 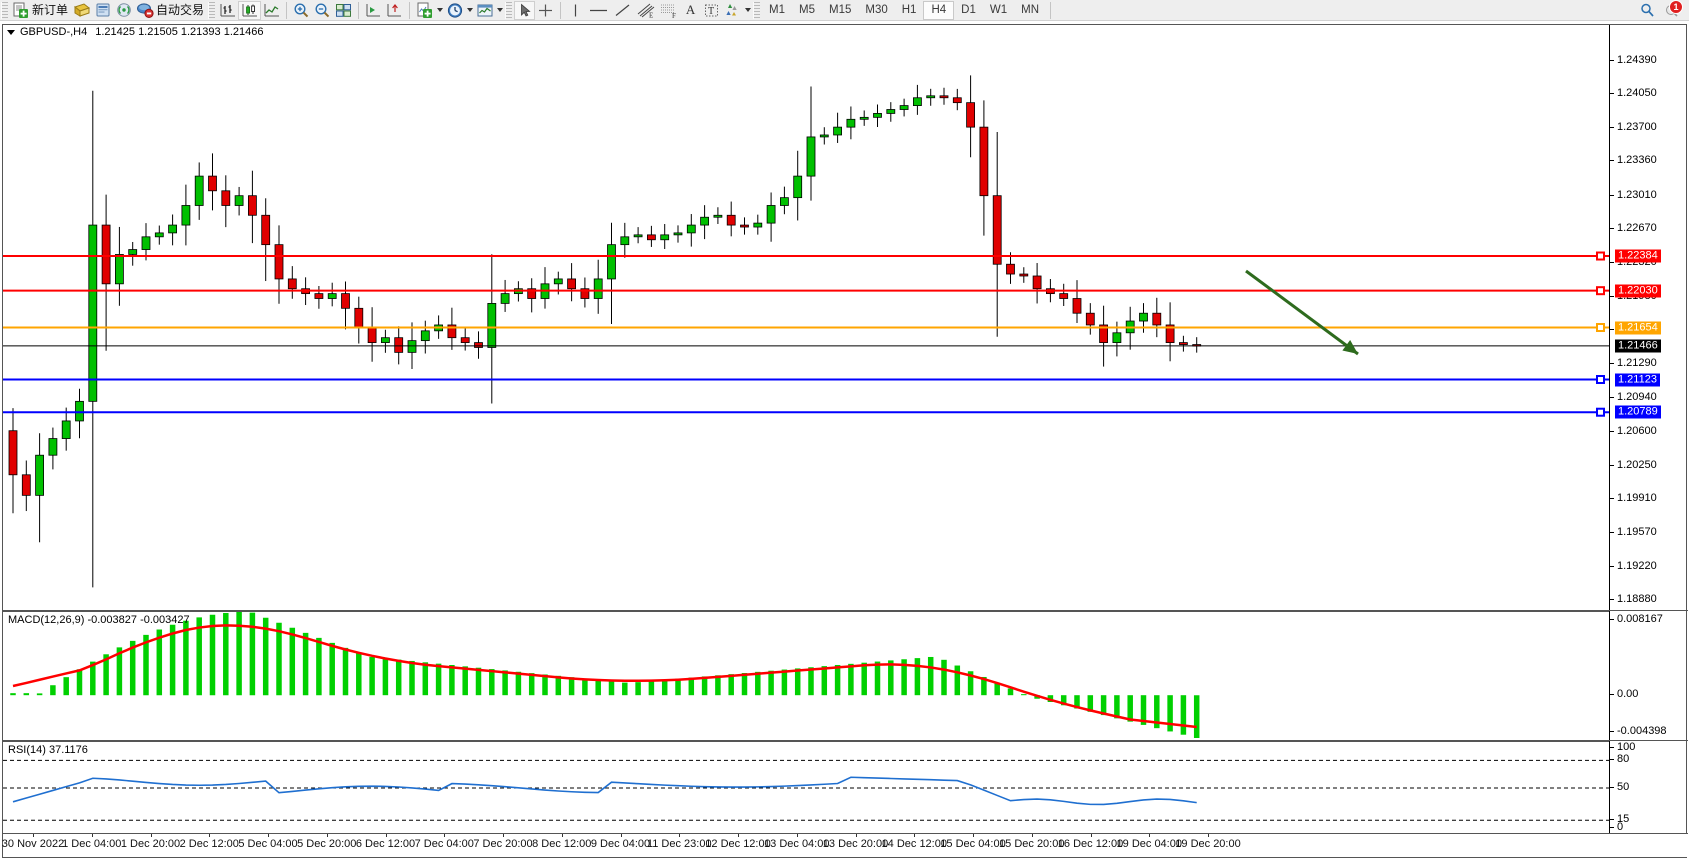 I want to click on price-level-label: 1.21654, so click(x=1638, y=327).